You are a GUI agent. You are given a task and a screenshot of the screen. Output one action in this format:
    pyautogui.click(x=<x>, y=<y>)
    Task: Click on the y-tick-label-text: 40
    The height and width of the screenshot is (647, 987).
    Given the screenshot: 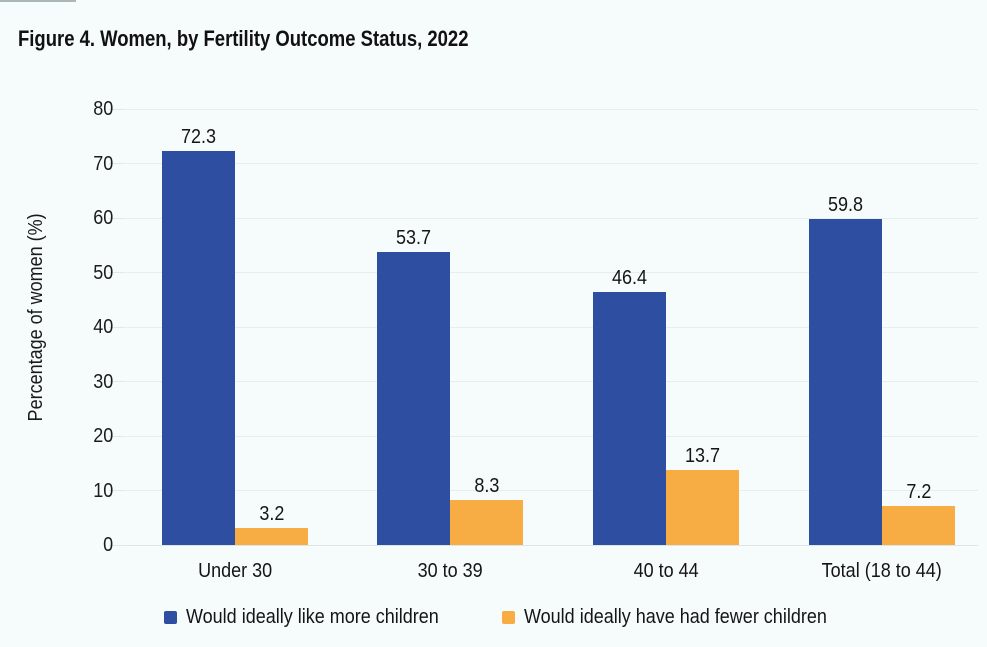 What is the action you would take?
    pyautogui.click(x=102, y=327)
    